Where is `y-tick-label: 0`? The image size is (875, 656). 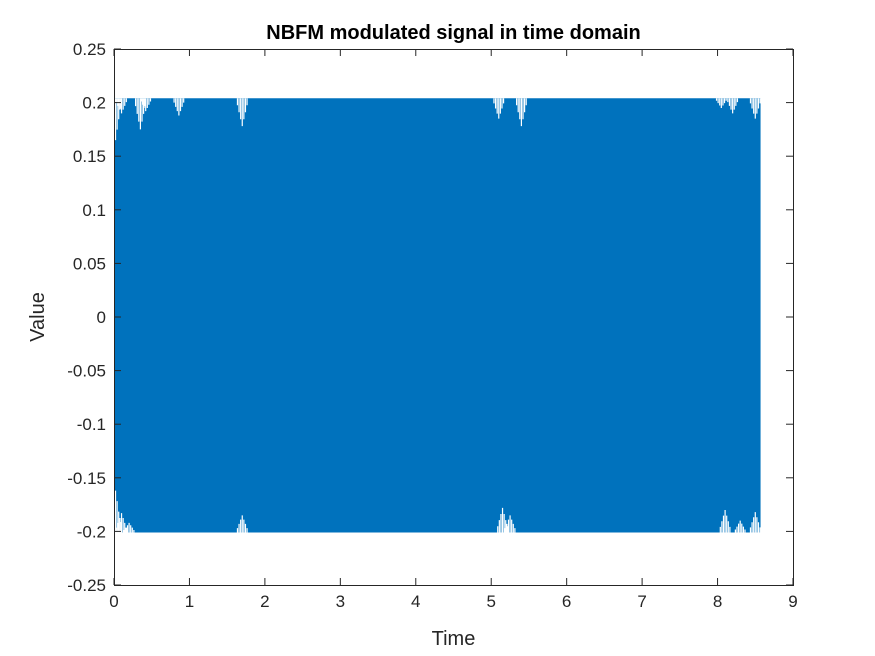 y-tick-label: 0 is located at coordinates (101, 317).